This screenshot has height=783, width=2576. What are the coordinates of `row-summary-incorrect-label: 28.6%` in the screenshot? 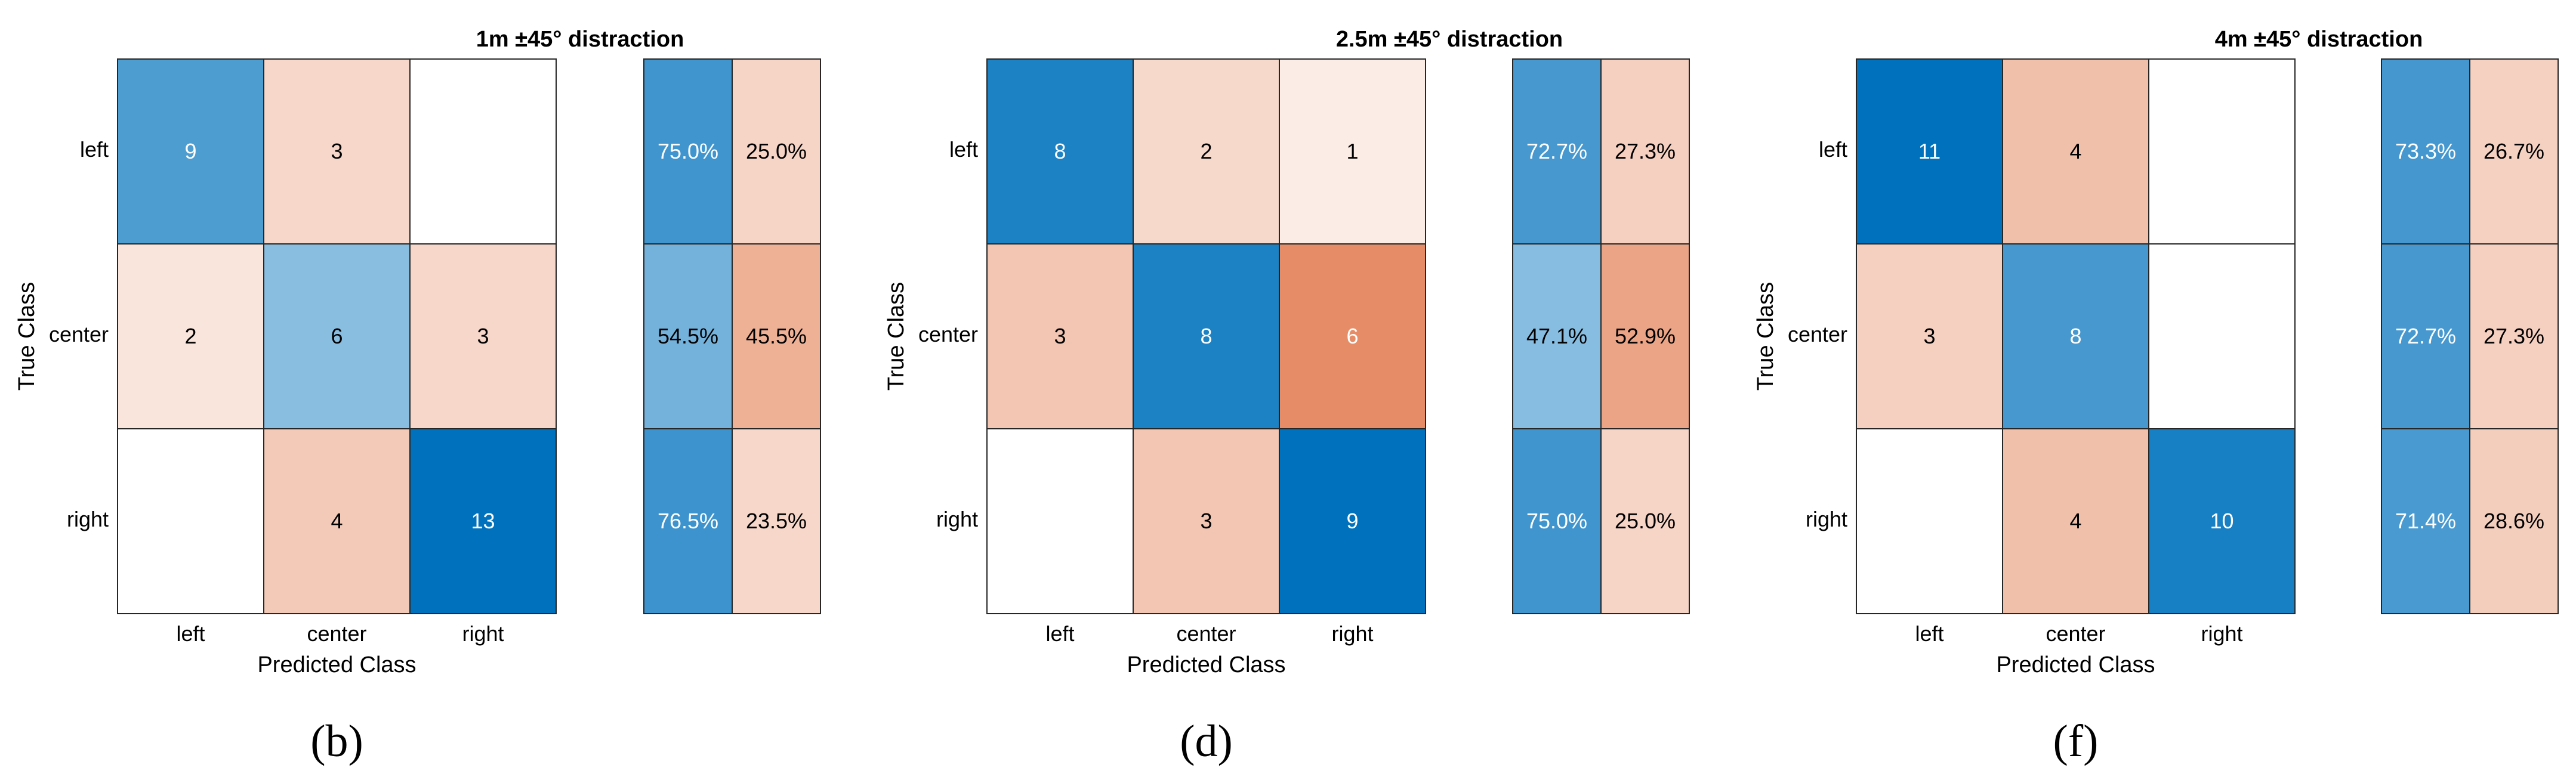 It's located at (2514, 521).